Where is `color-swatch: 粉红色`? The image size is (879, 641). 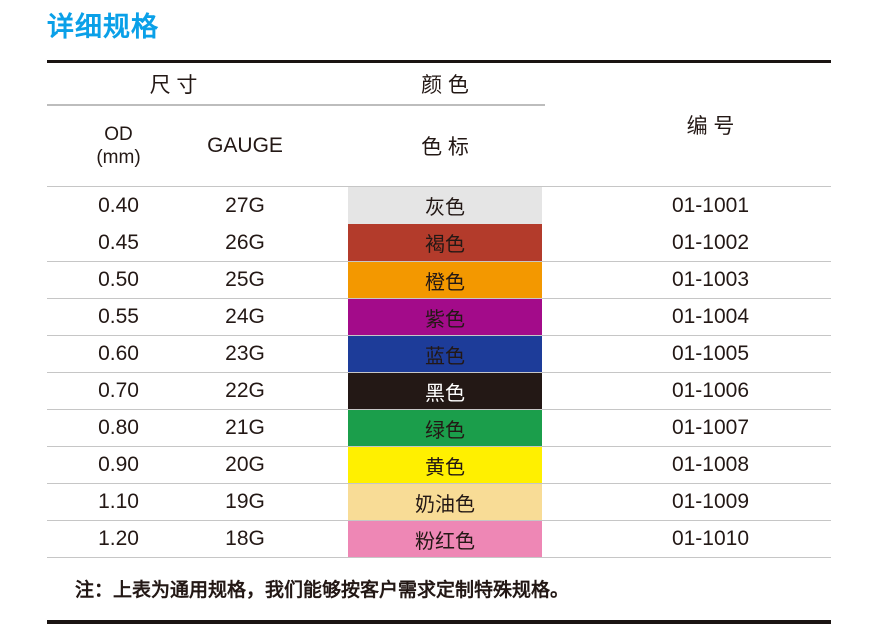
color-swatch: 粉红色 is located at coordinates (445, 539).